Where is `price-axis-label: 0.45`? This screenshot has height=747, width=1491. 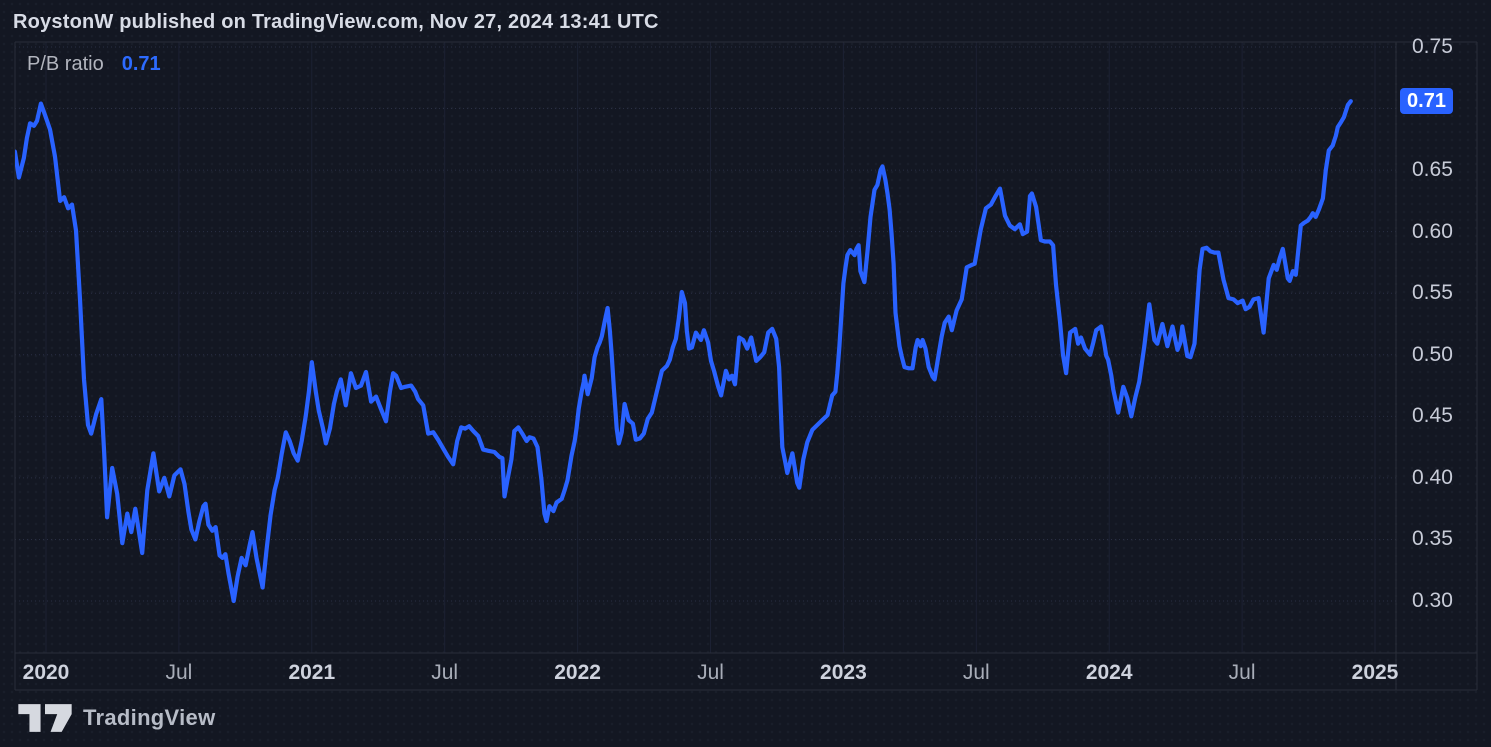 price-axis-label: 0.45 is located at coordinates (1432, 416).